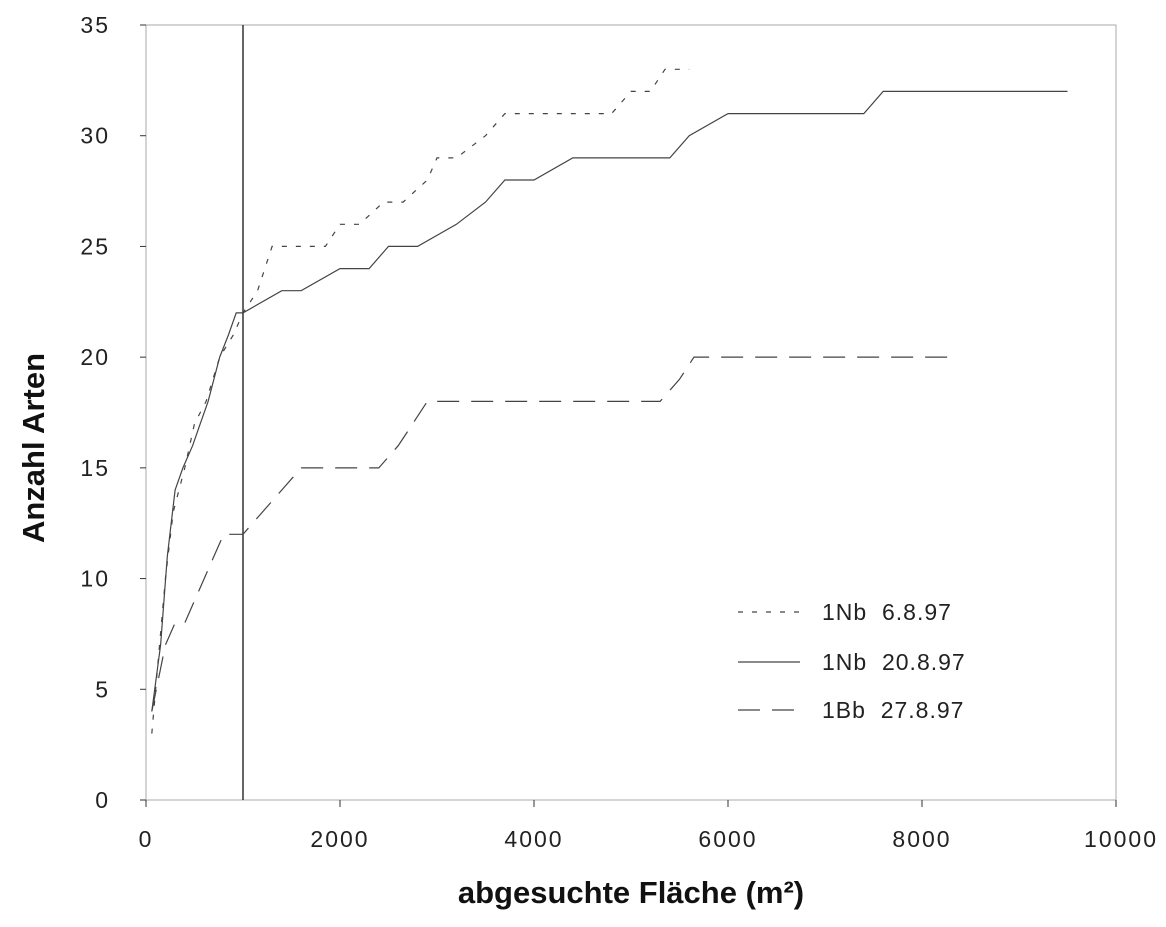  I want to click on x-tick-label: 2000, so click(339, 839).